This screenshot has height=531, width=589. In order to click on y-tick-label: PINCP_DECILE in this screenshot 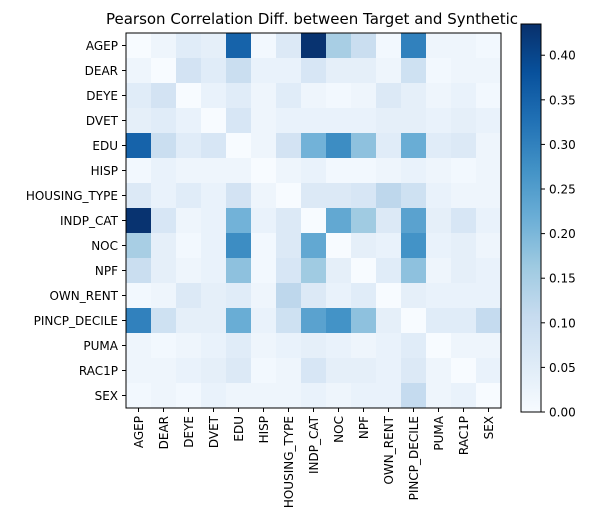, I will do `click(76, 321)`.